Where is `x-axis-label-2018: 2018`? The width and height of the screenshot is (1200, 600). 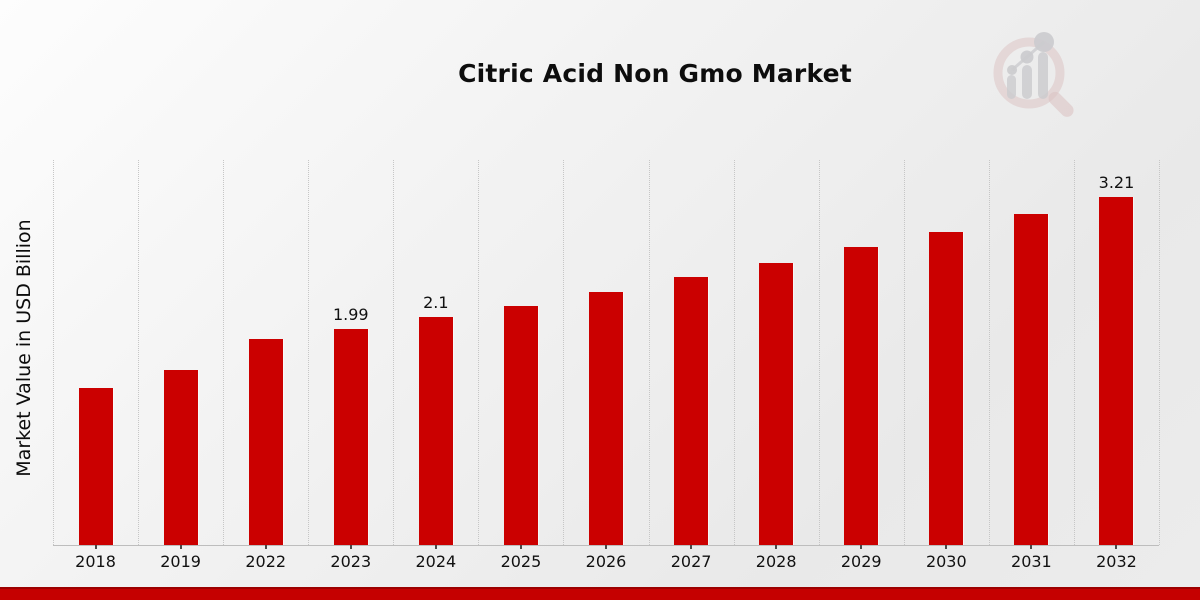 x-axis-label-2018: 2018 is located at coordinates (95, 561).